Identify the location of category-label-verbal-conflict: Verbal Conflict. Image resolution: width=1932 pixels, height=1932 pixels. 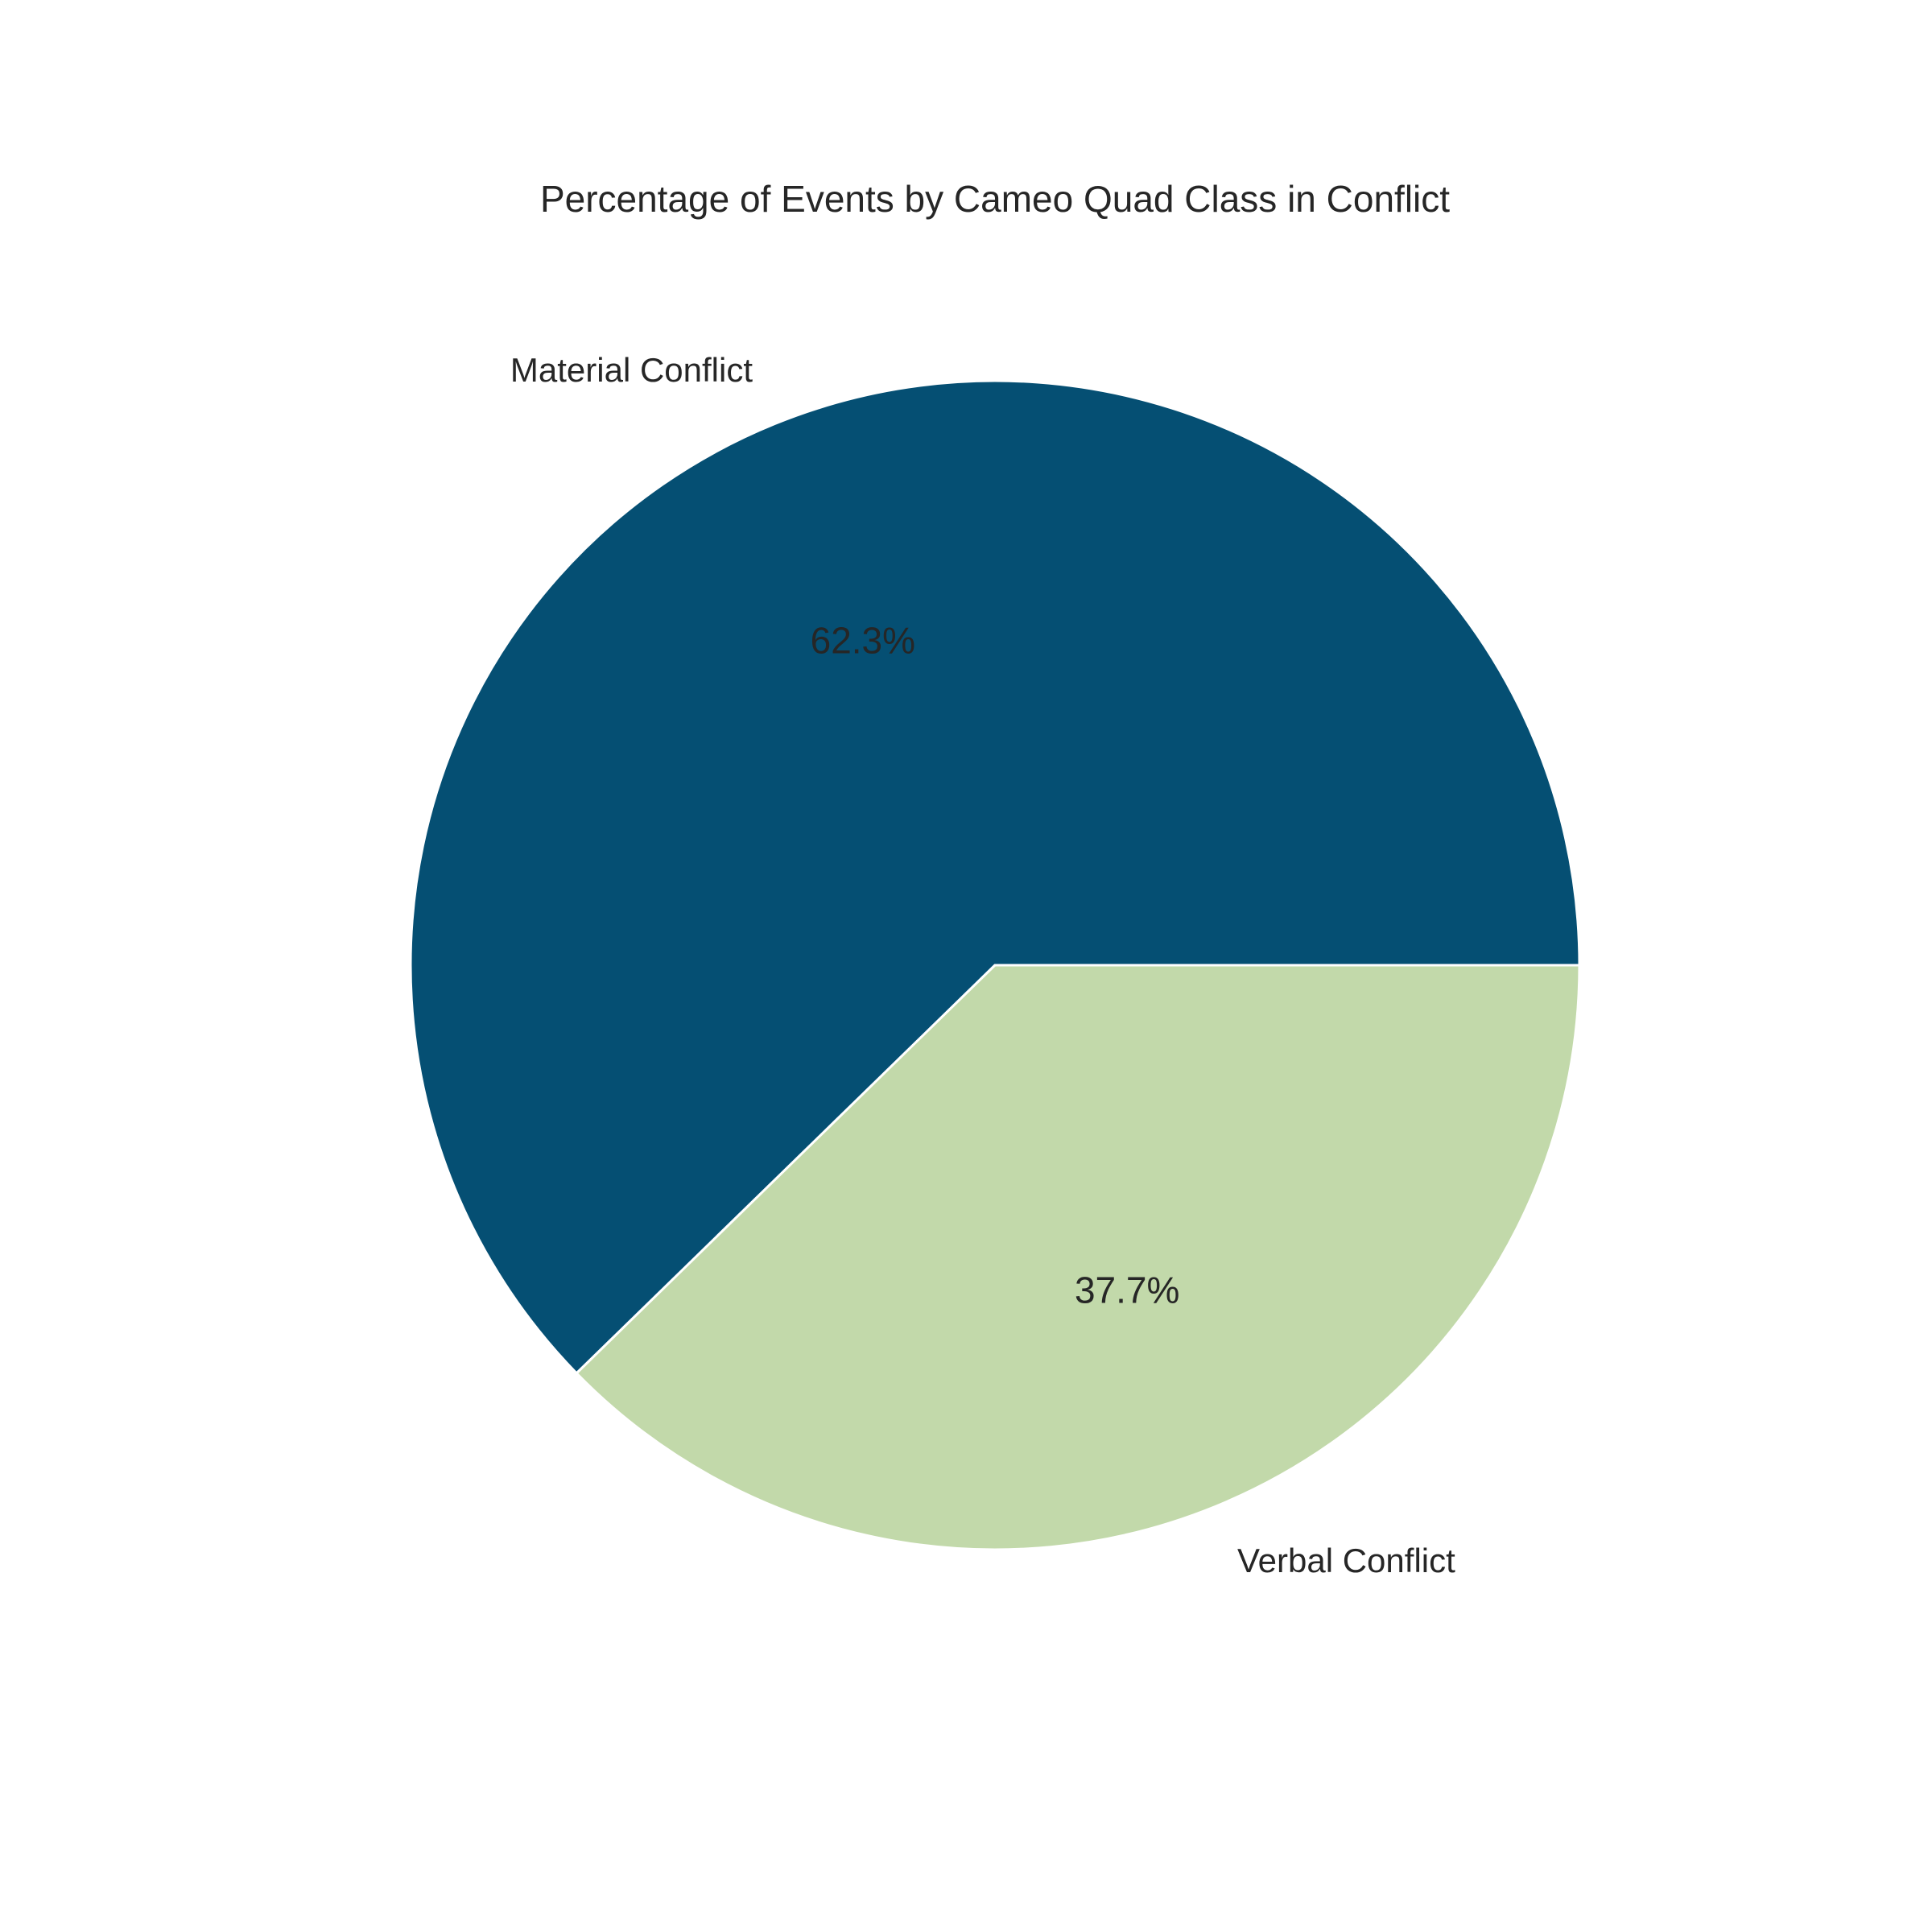
(1346, 1560).